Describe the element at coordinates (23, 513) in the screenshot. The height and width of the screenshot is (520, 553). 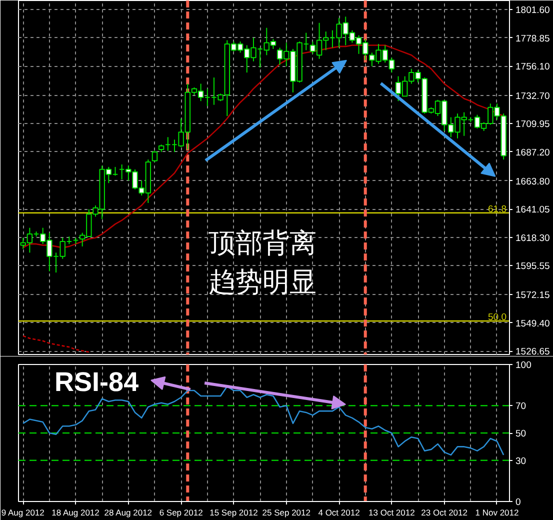
I see `x-tick-label: 9 Aug 2012` at that location.